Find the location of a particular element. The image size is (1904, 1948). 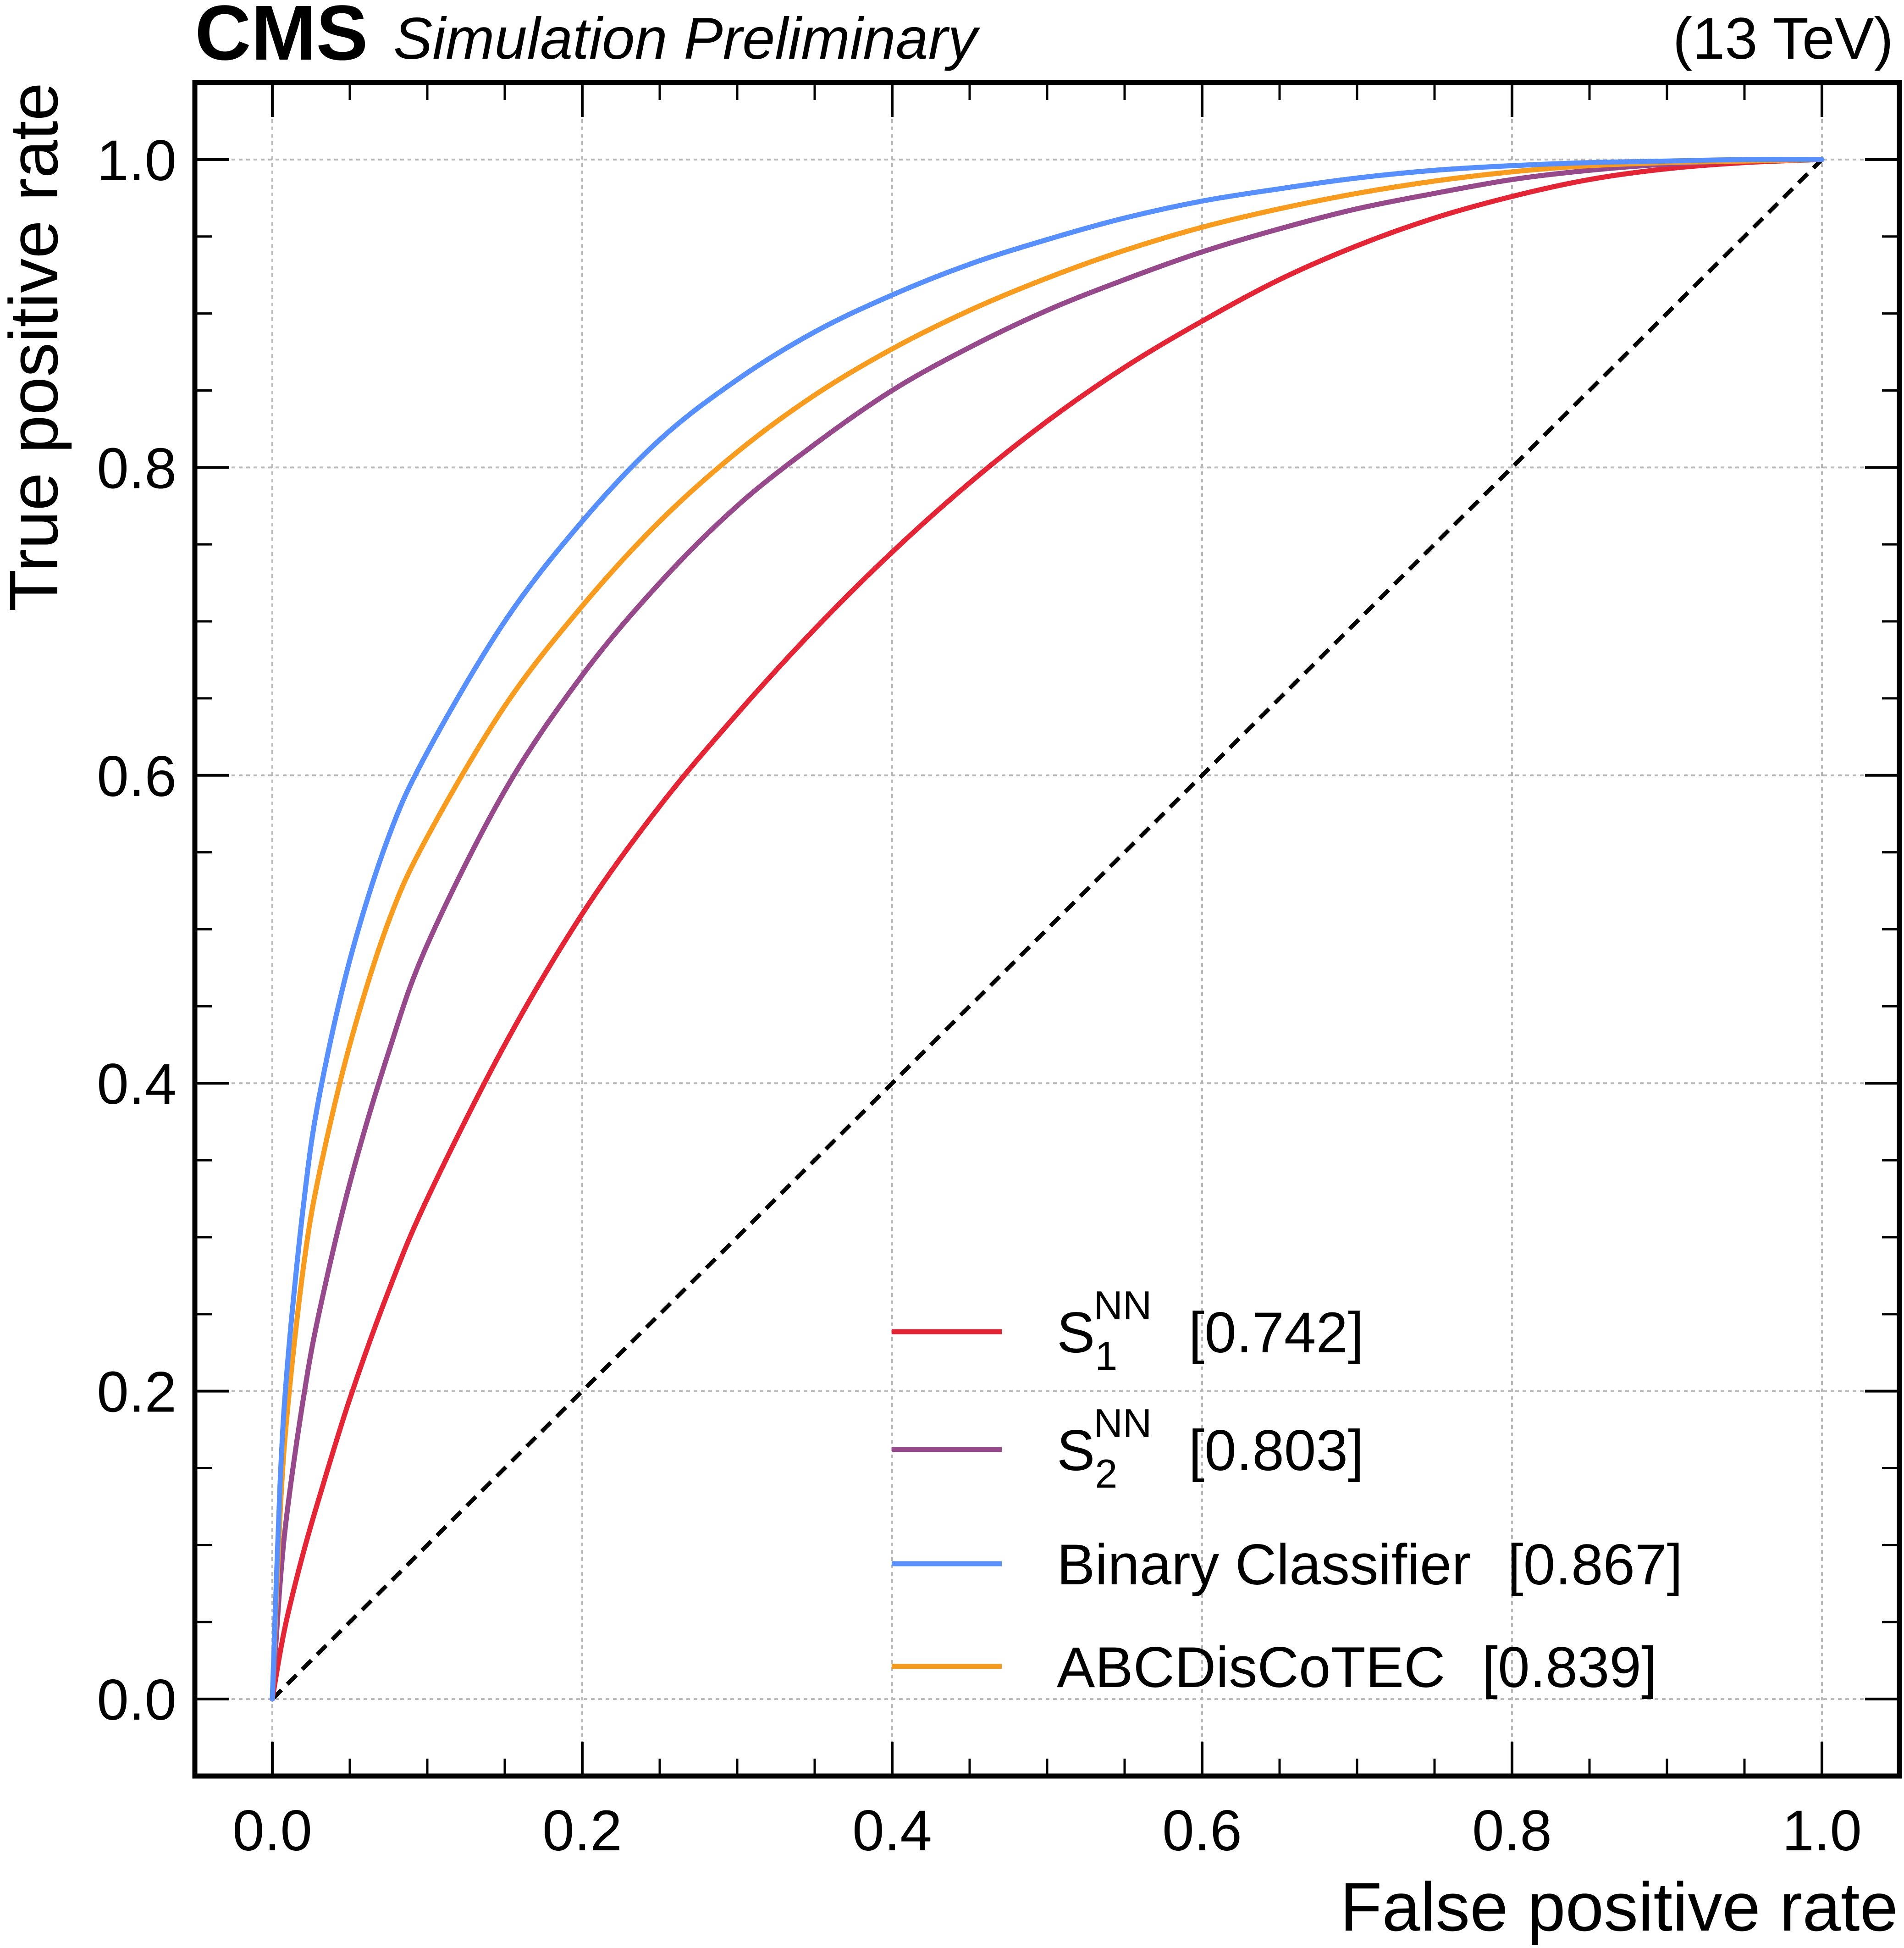

x-tick-label: 0.2 is located at coordinates (582, 1831).